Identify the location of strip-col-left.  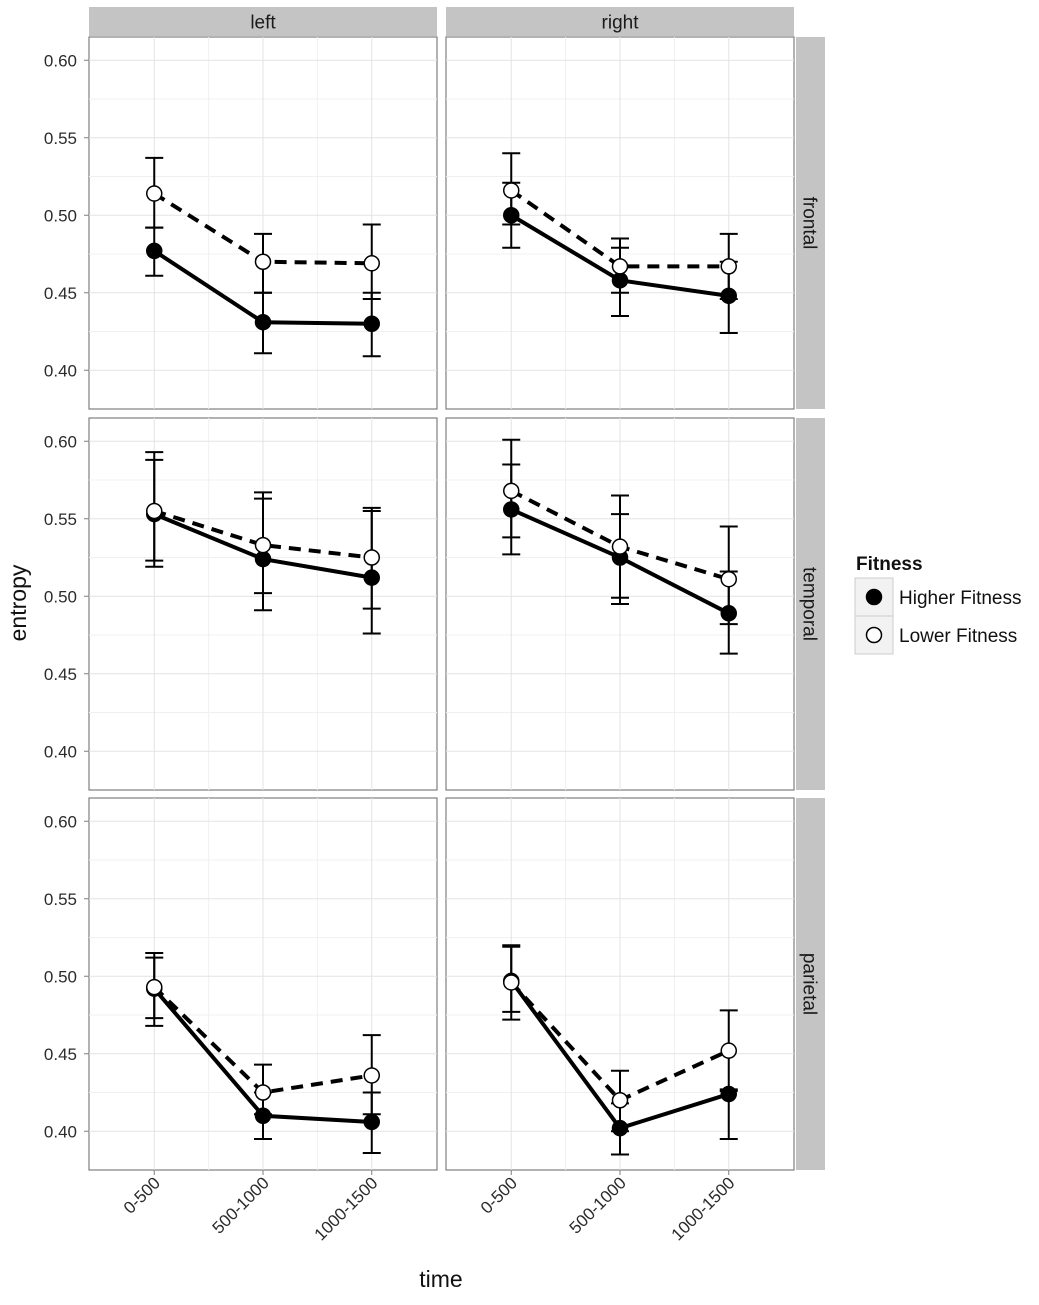
(263, 21).